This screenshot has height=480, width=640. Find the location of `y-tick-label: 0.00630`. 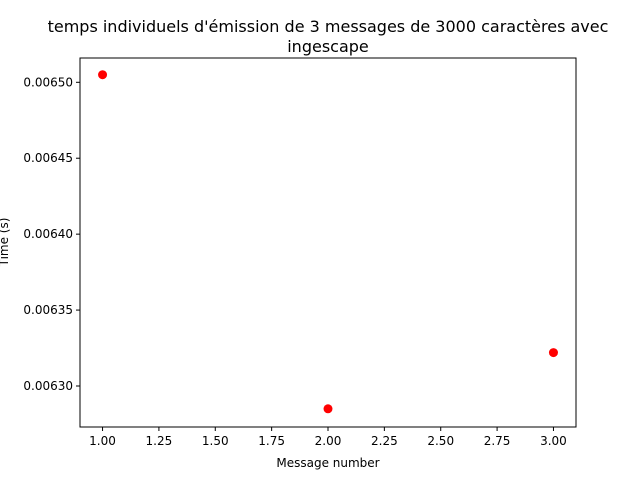

y-tick-label: 0.00630 is located at coordinates (48, 386).